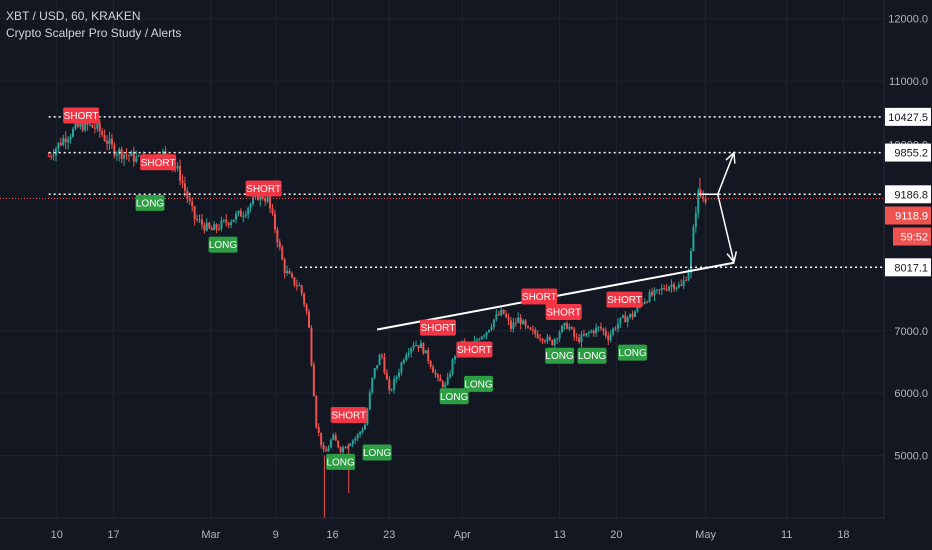  Describe the element at coordinates (911, 195) in the screenshot. I see `level-price-label: 9186.8` at that location.